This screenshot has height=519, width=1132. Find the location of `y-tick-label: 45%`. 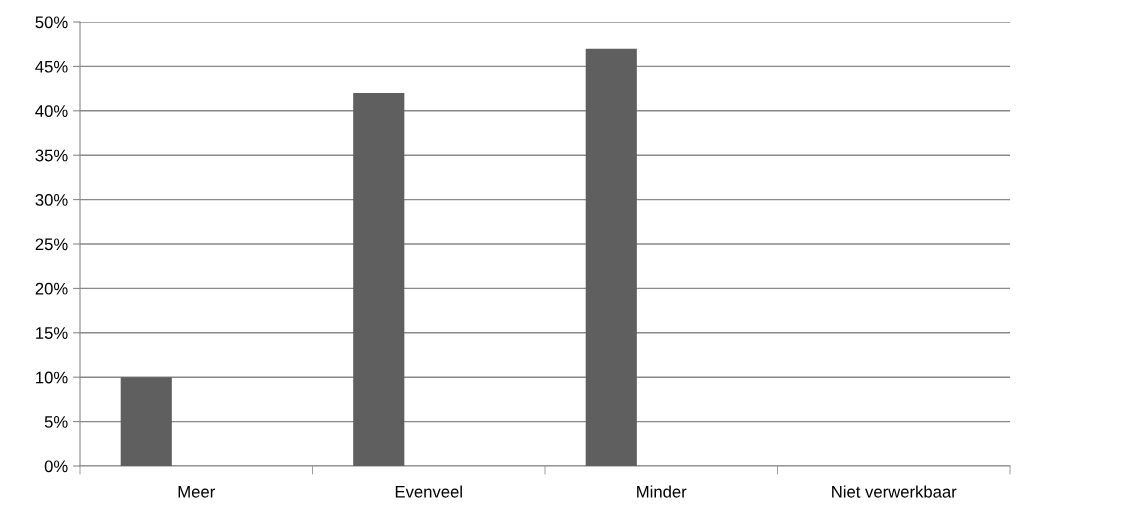

y-tick-label: 45% is located at coordinates (51, 66).